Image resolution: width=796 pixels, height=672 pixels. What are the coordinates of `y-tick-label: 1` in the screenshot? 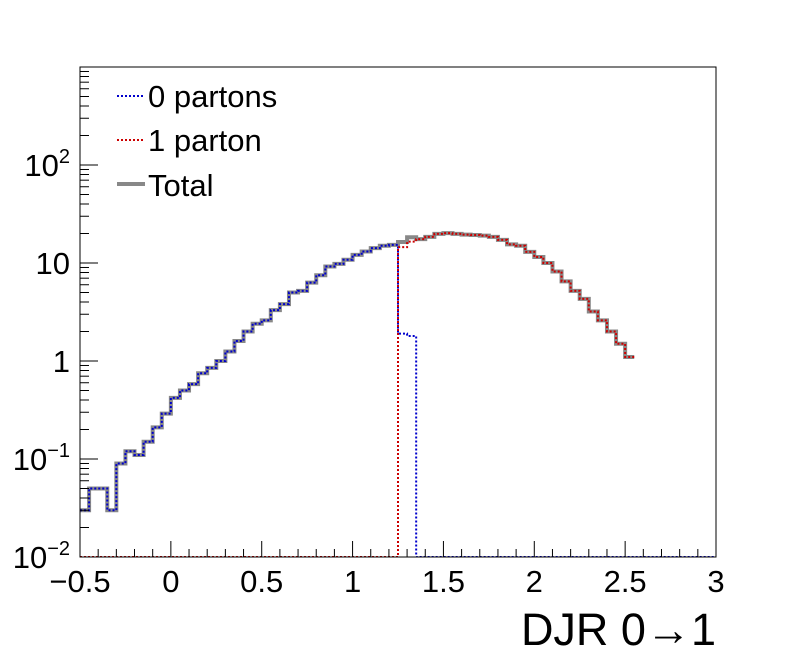 It's located at (61, 361).